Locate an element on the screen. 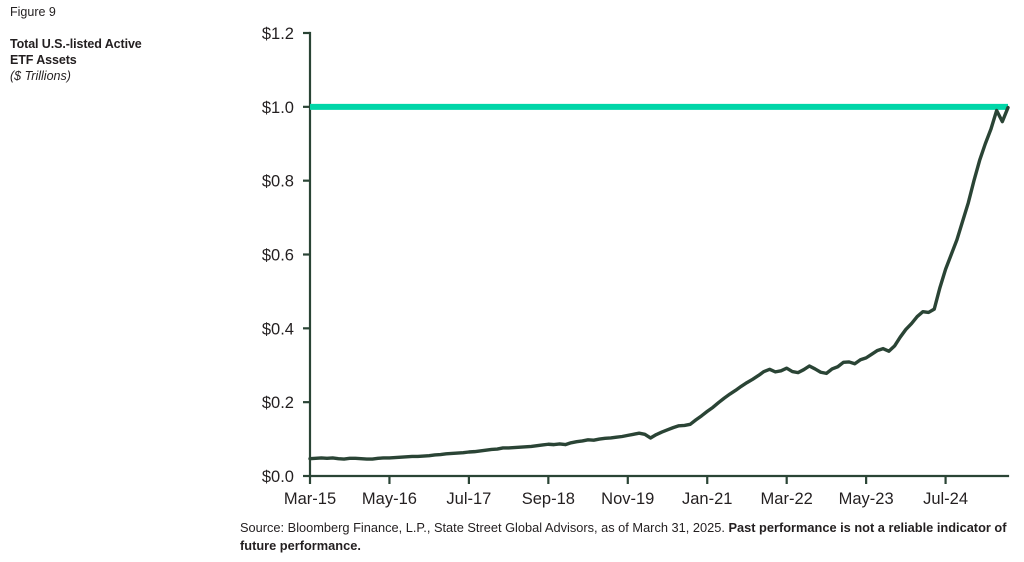  y-axis-tick-label: $0.6 is located at coordinates (278, 256).